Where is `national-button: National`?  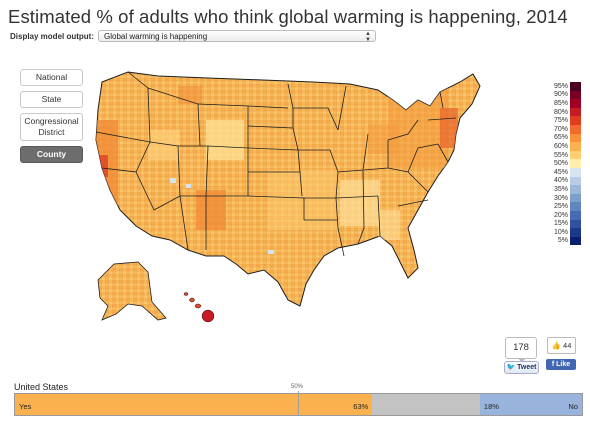 national-button: National is located at coordinates (51, 77).